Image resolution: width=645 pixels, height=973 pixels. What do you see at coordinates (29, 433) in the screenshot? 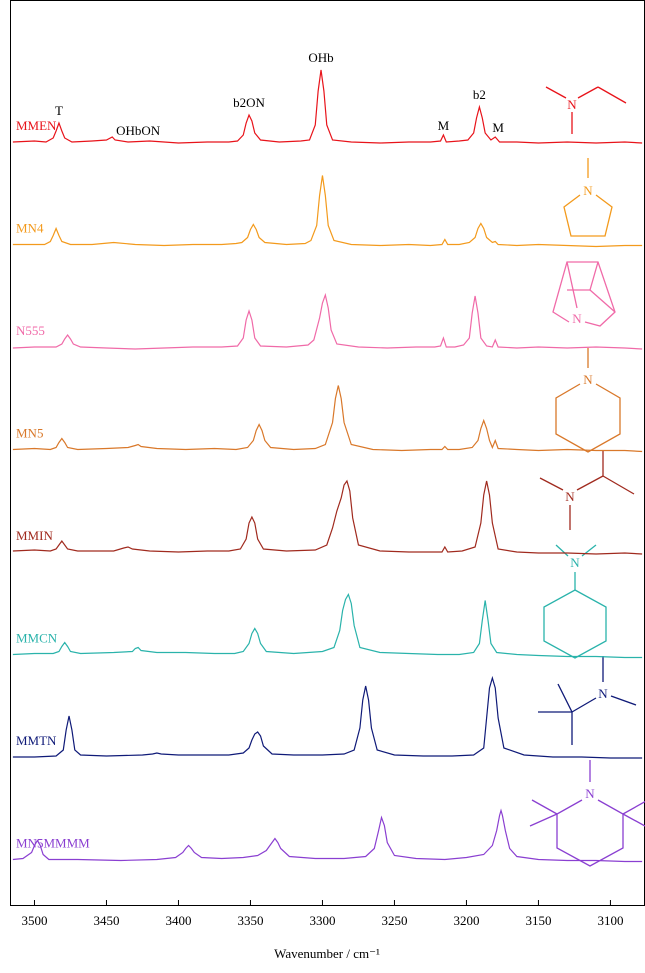
I see `series-label: MN5` at bounding box center [29, 433].